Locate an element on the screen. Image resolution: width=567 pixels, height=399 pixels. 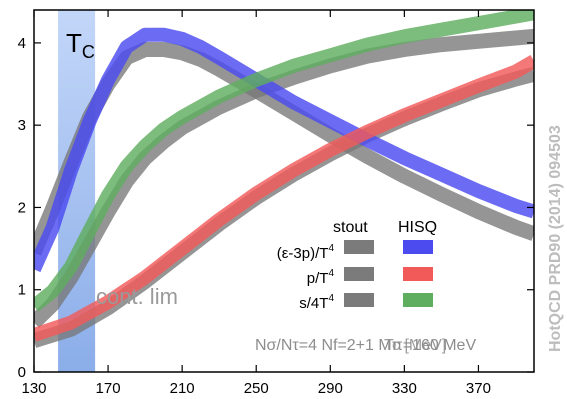
simulation-params-overlay: Tc [MeV] is located at coordinates (415, 345).